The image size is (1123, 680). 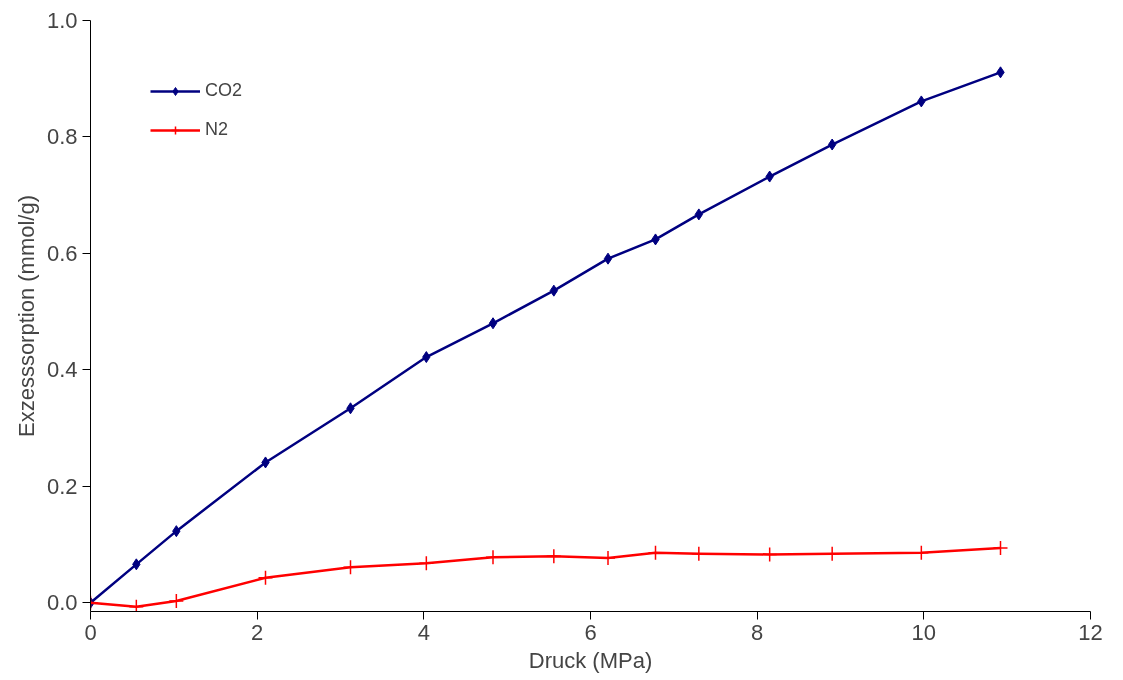 What do you see at coordinates (62, 137) in the screenshot?
I see `y-tick-label: 0.8` at bounding box center [62, 137].